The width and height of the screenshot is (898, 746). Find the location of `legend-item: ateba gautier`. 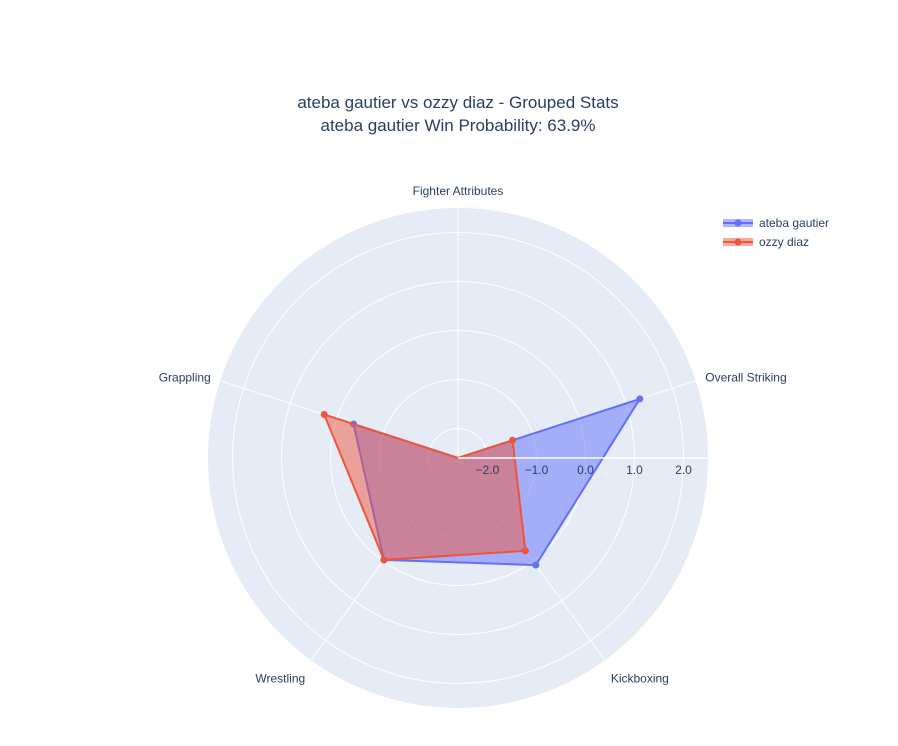

legend-item: ateba gautier is located at coordinates (776, 223).